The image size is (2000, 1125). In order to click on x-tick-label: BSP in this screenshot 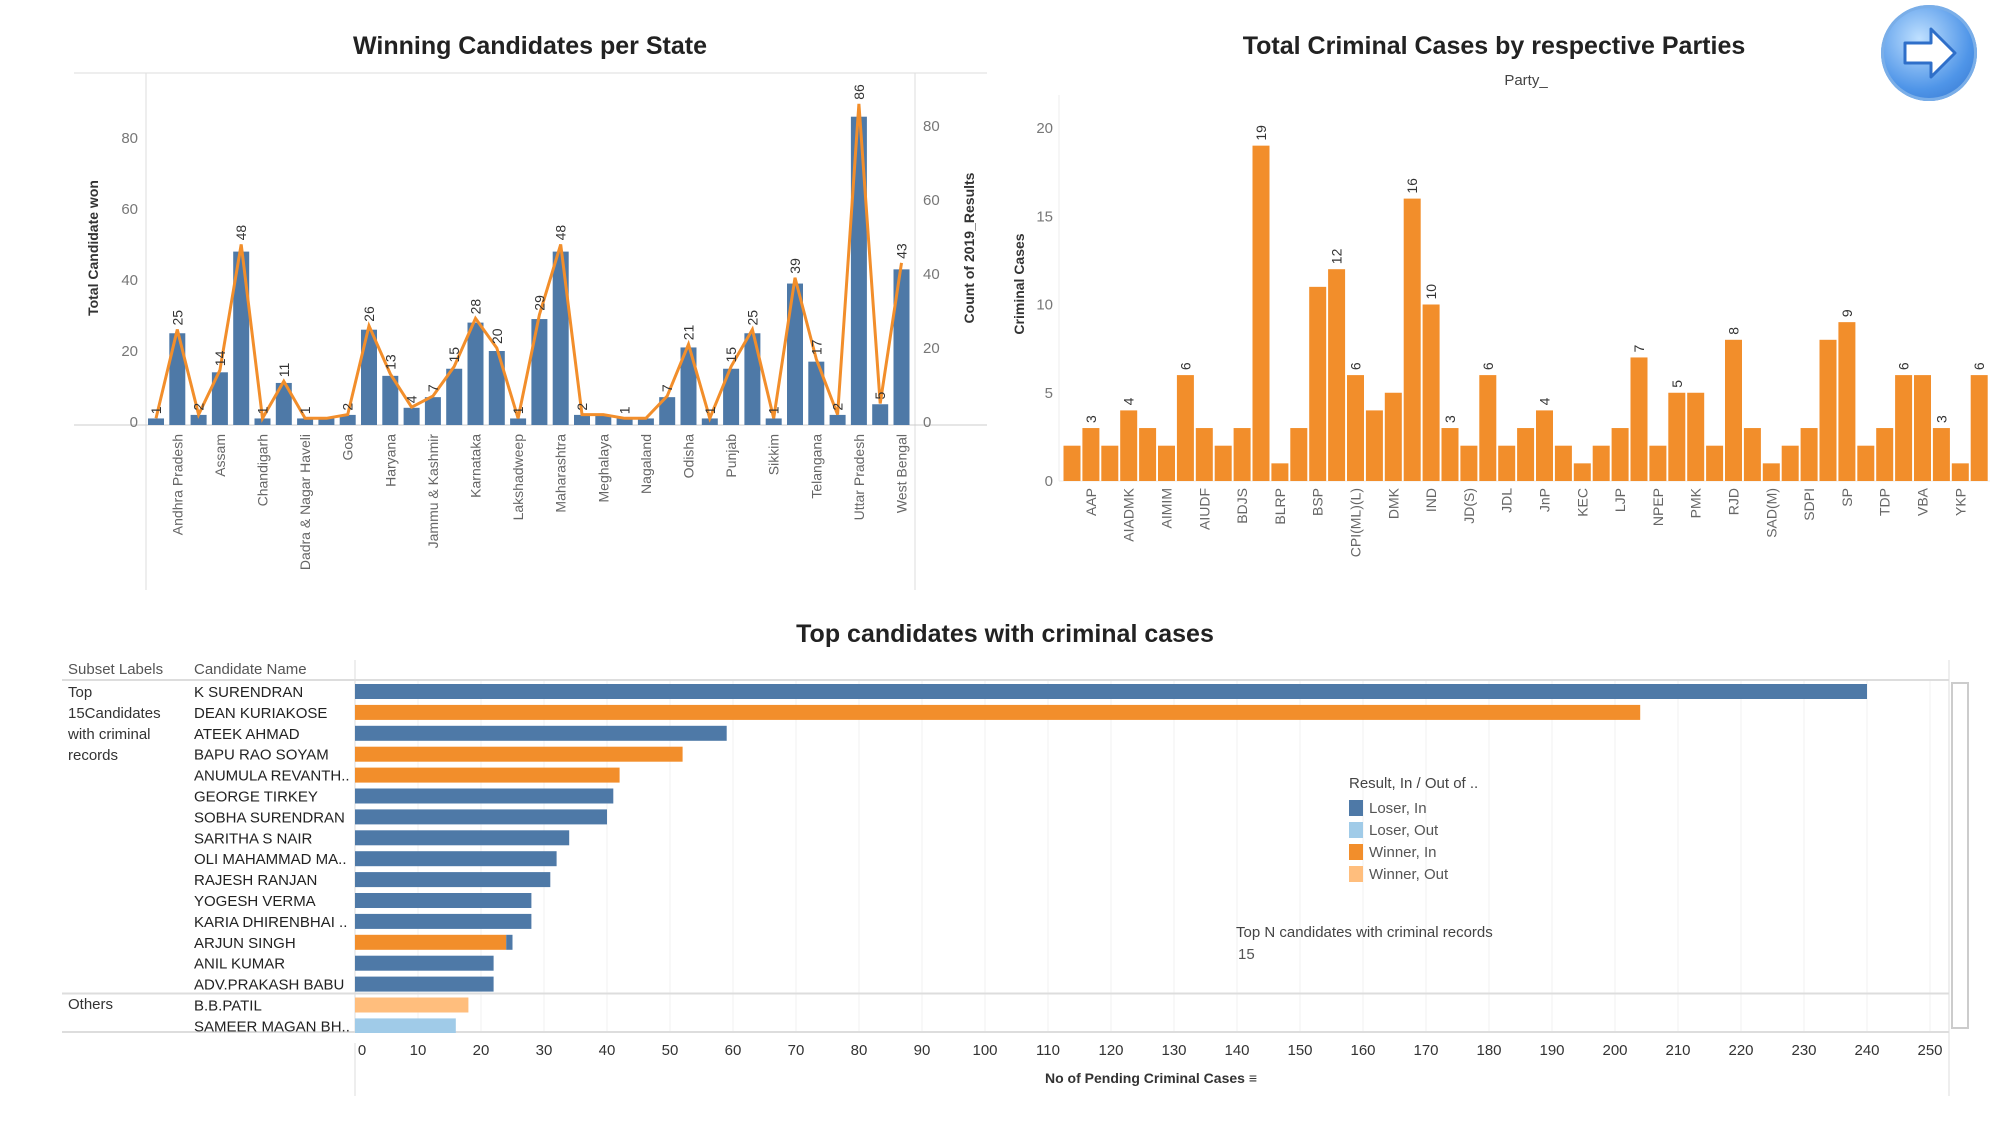, I will do `click(1318, 502)`.